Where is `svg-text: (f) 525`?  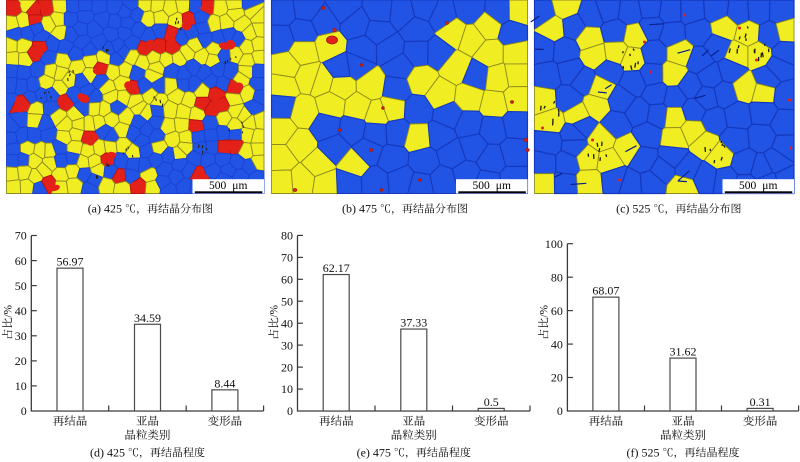
svg-text: (f) 525 is located at coordinates (643, 452).